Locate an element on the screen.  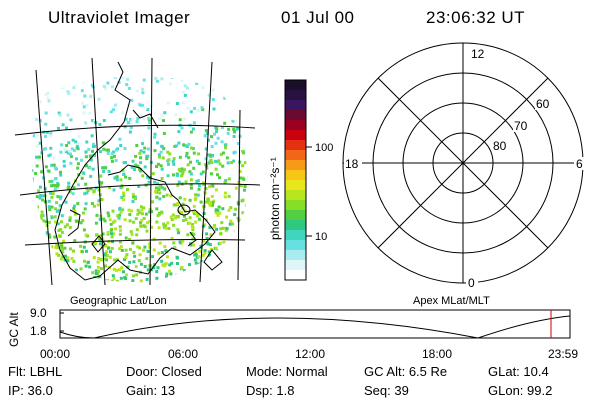
colorbar: 100 10 photon cm⁻²s⁻¹ is located at coordinates (300, 180).